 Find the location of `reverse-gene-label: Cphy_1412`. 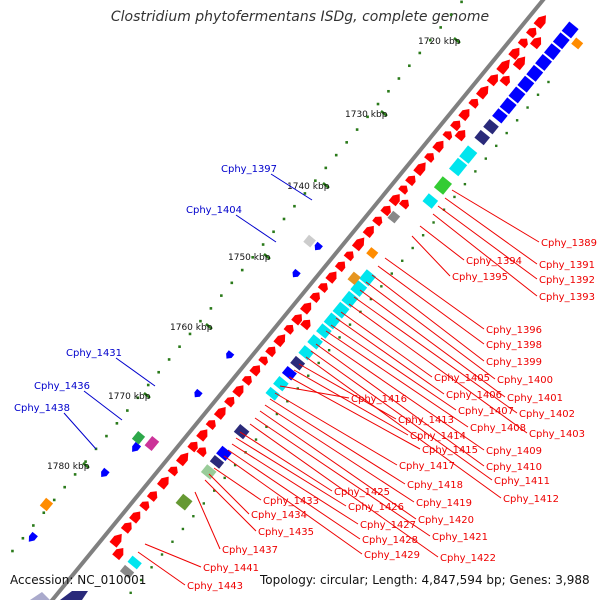

reverse-gene-label: Cphy_1412 is located at coordinates (531, 499).